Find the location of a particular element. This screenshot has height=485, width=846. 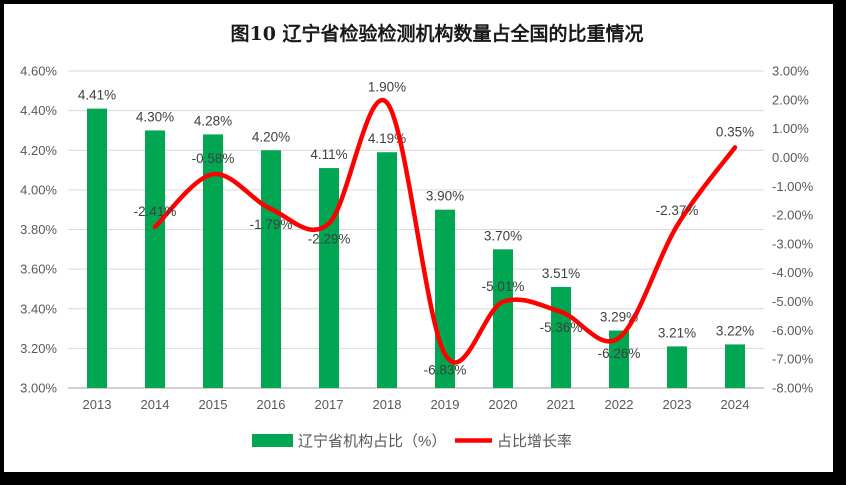

right-axis-tick-label: -8.00% is located at coordinates (793, 388).